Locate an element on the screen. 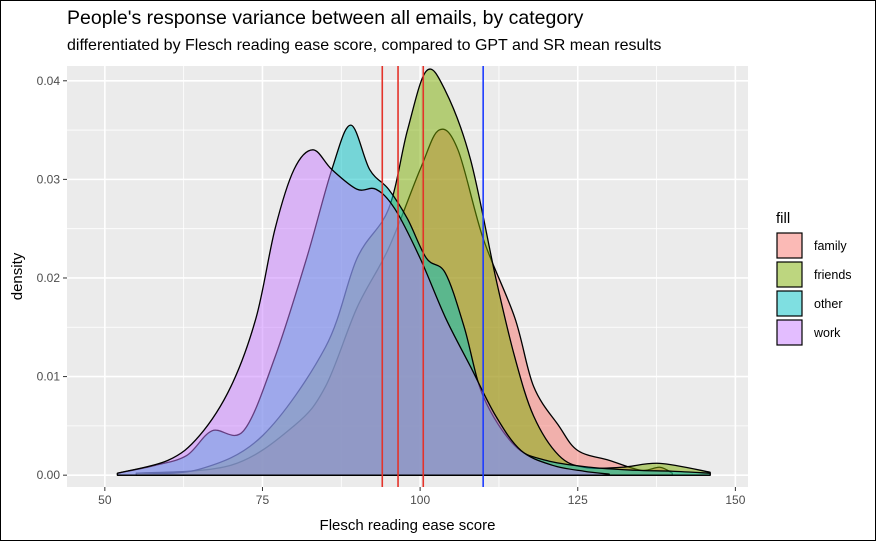 Image resolution: width=876 pixels, height=541 pixels. x-tick-label: 100 is located at coordinates (420, 500).